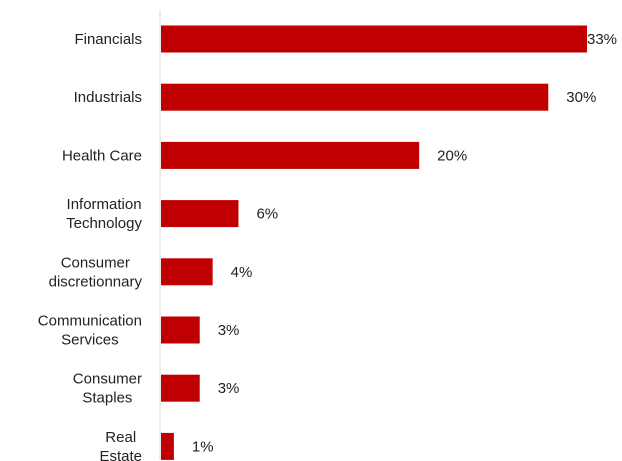 The image size is (622, 461). Describe the element at coordinates (90, 340) in the screenshot. I see `category-label-5-line-1: Services` at that location.